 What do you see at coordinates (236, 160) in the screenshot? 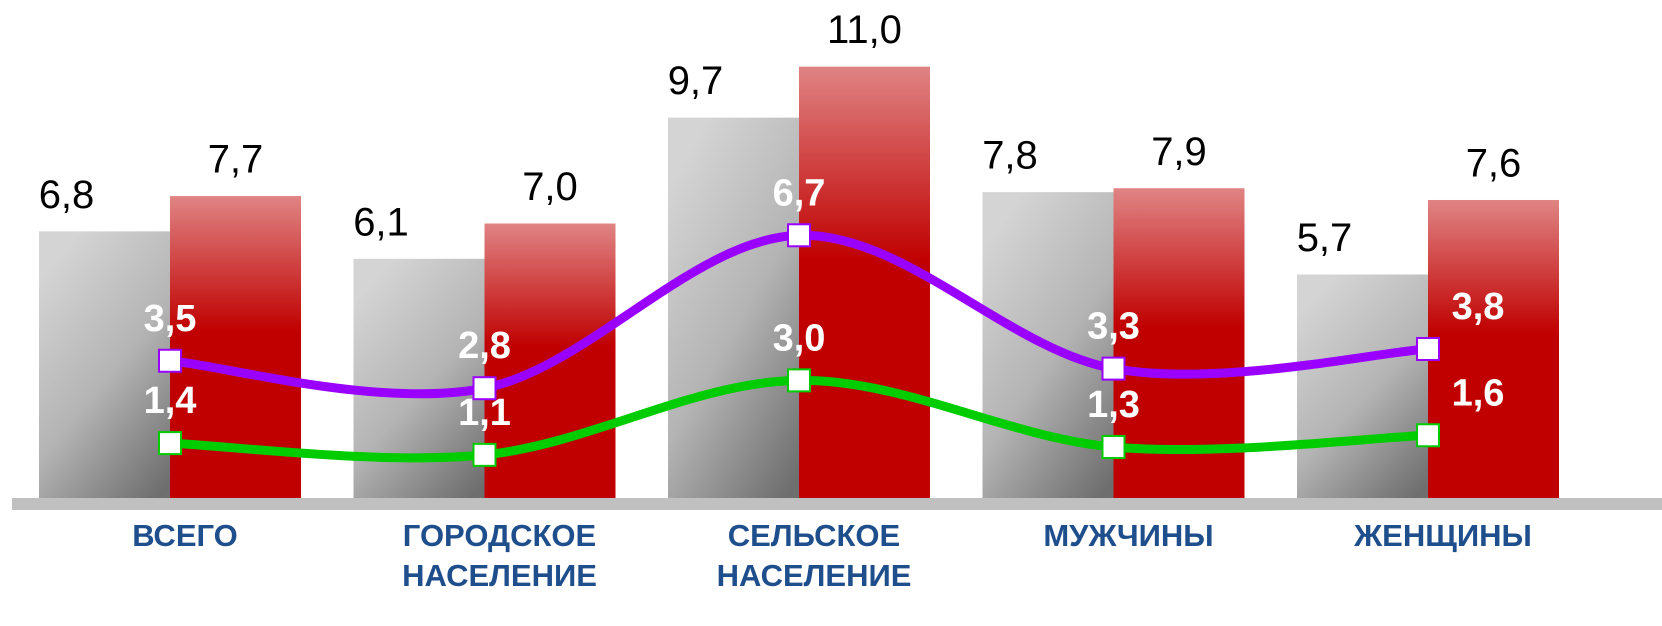
I see `bar-value-label: 7,7` at bounding box center [236, 160].